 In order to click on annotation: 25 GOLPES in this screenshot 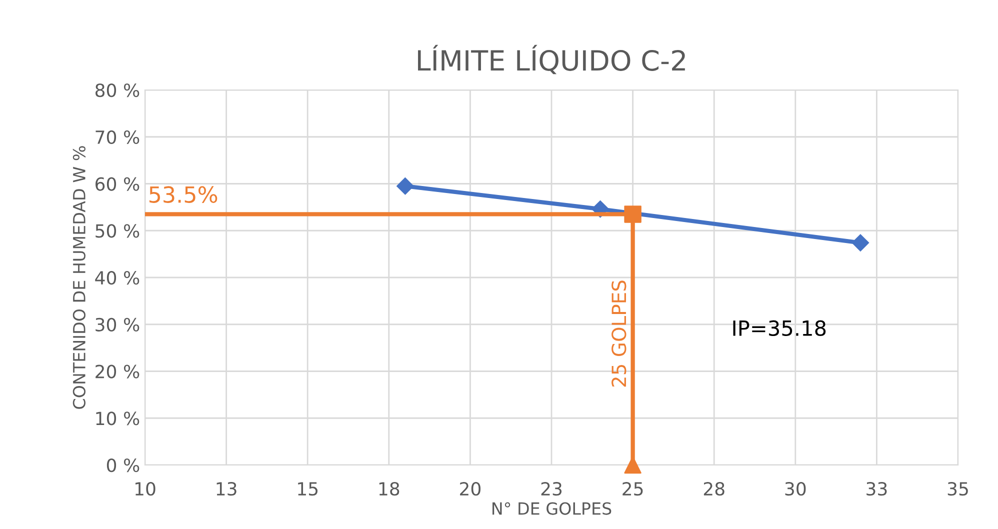, I will do `click(619, 333)`.